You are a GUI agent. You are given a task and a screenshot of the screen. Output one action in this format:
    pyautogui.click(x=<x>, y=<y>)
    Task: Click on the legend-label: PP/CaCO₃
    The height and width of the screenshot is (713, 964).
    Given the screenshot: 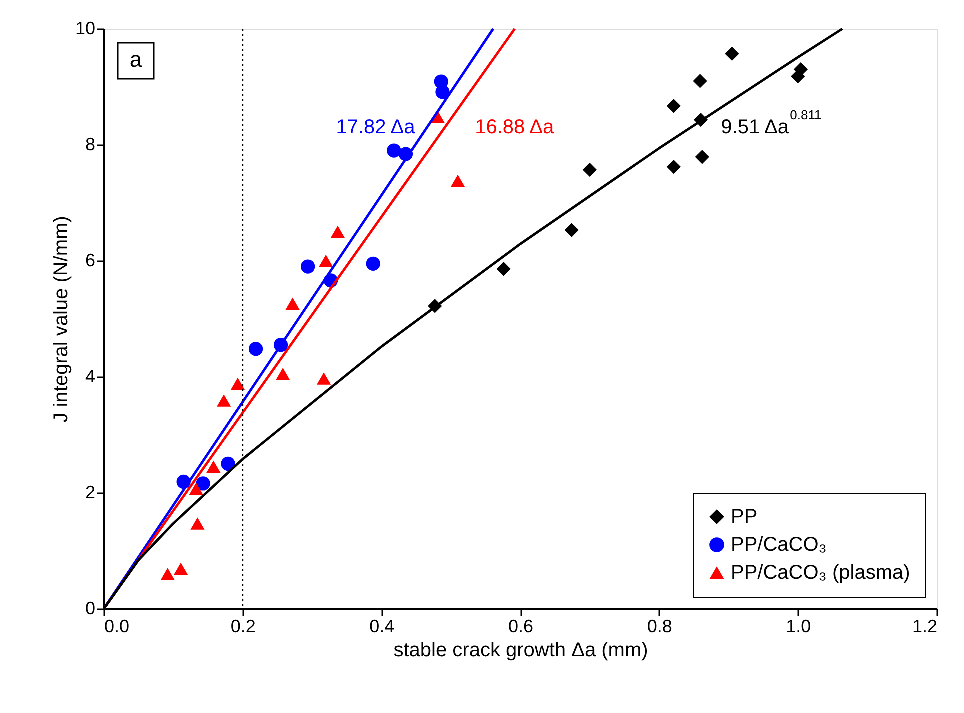 What is the action you would take?
    pyautogui.click(x=779, y=545)
    